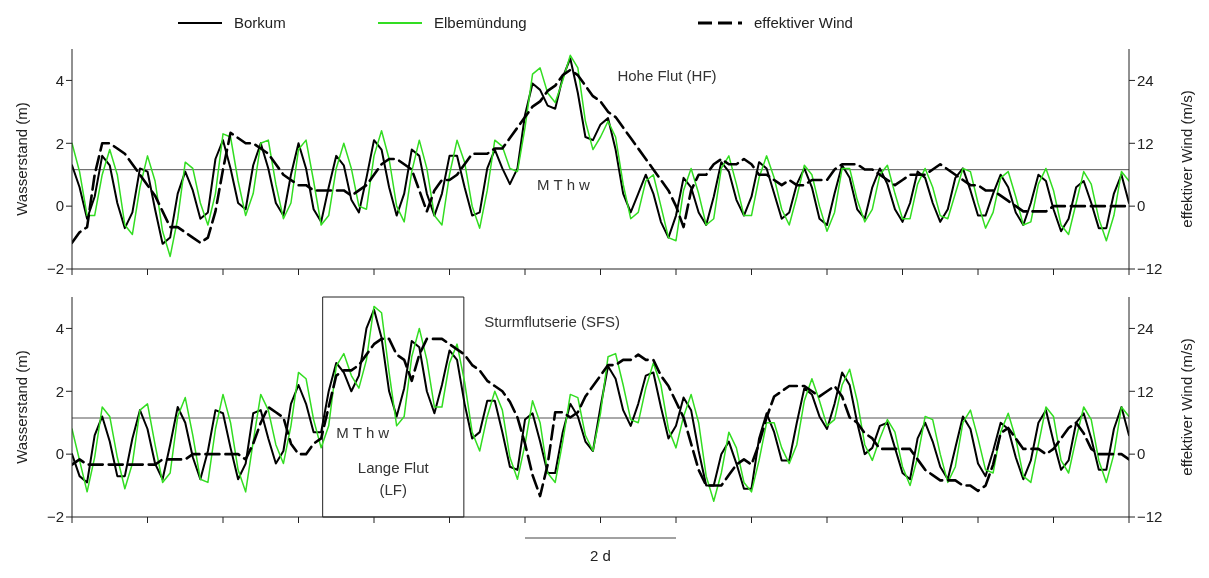 This screenshot has width=1209, height=578. Describe the element at coordinates (600, 555) in the screenshot. I see `text: 2 d` at that location.